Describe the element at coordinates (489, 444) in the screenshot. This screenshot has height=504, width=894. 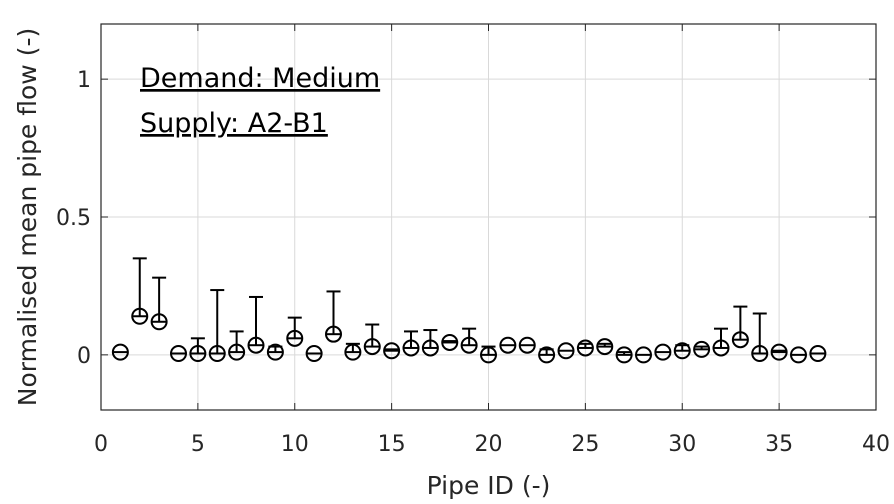
I see `x-tick-label: 20` at that location.